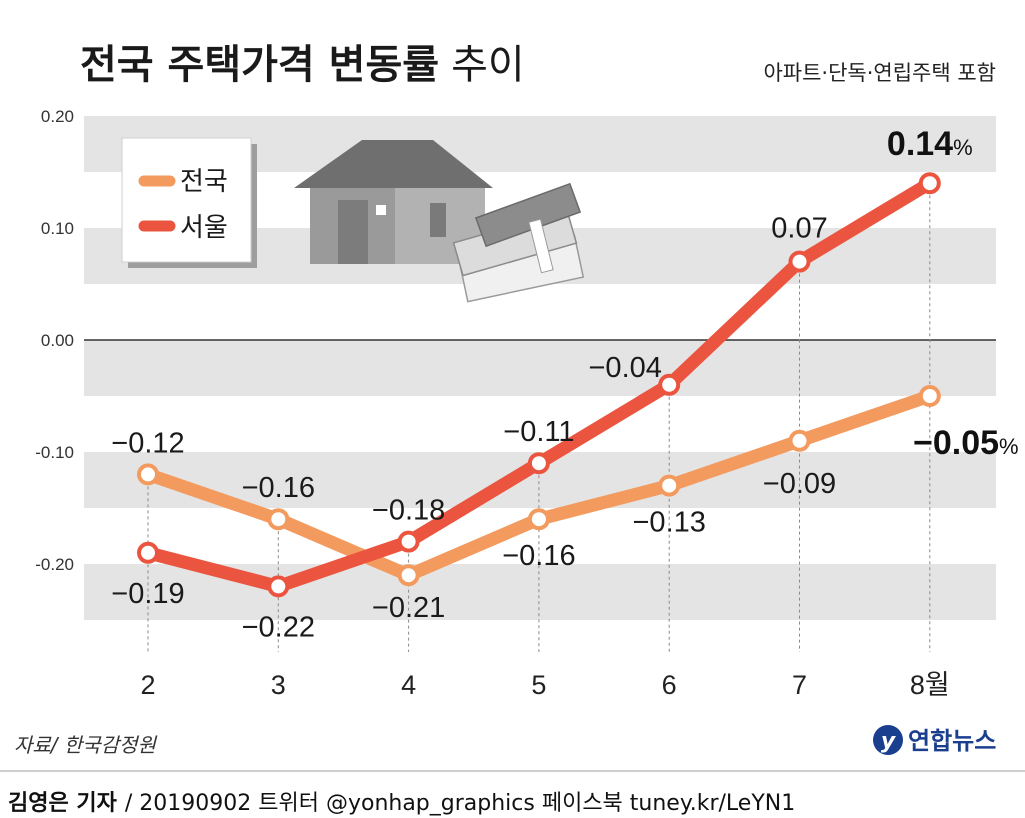  I want to click on money-band, so click(541, 246).